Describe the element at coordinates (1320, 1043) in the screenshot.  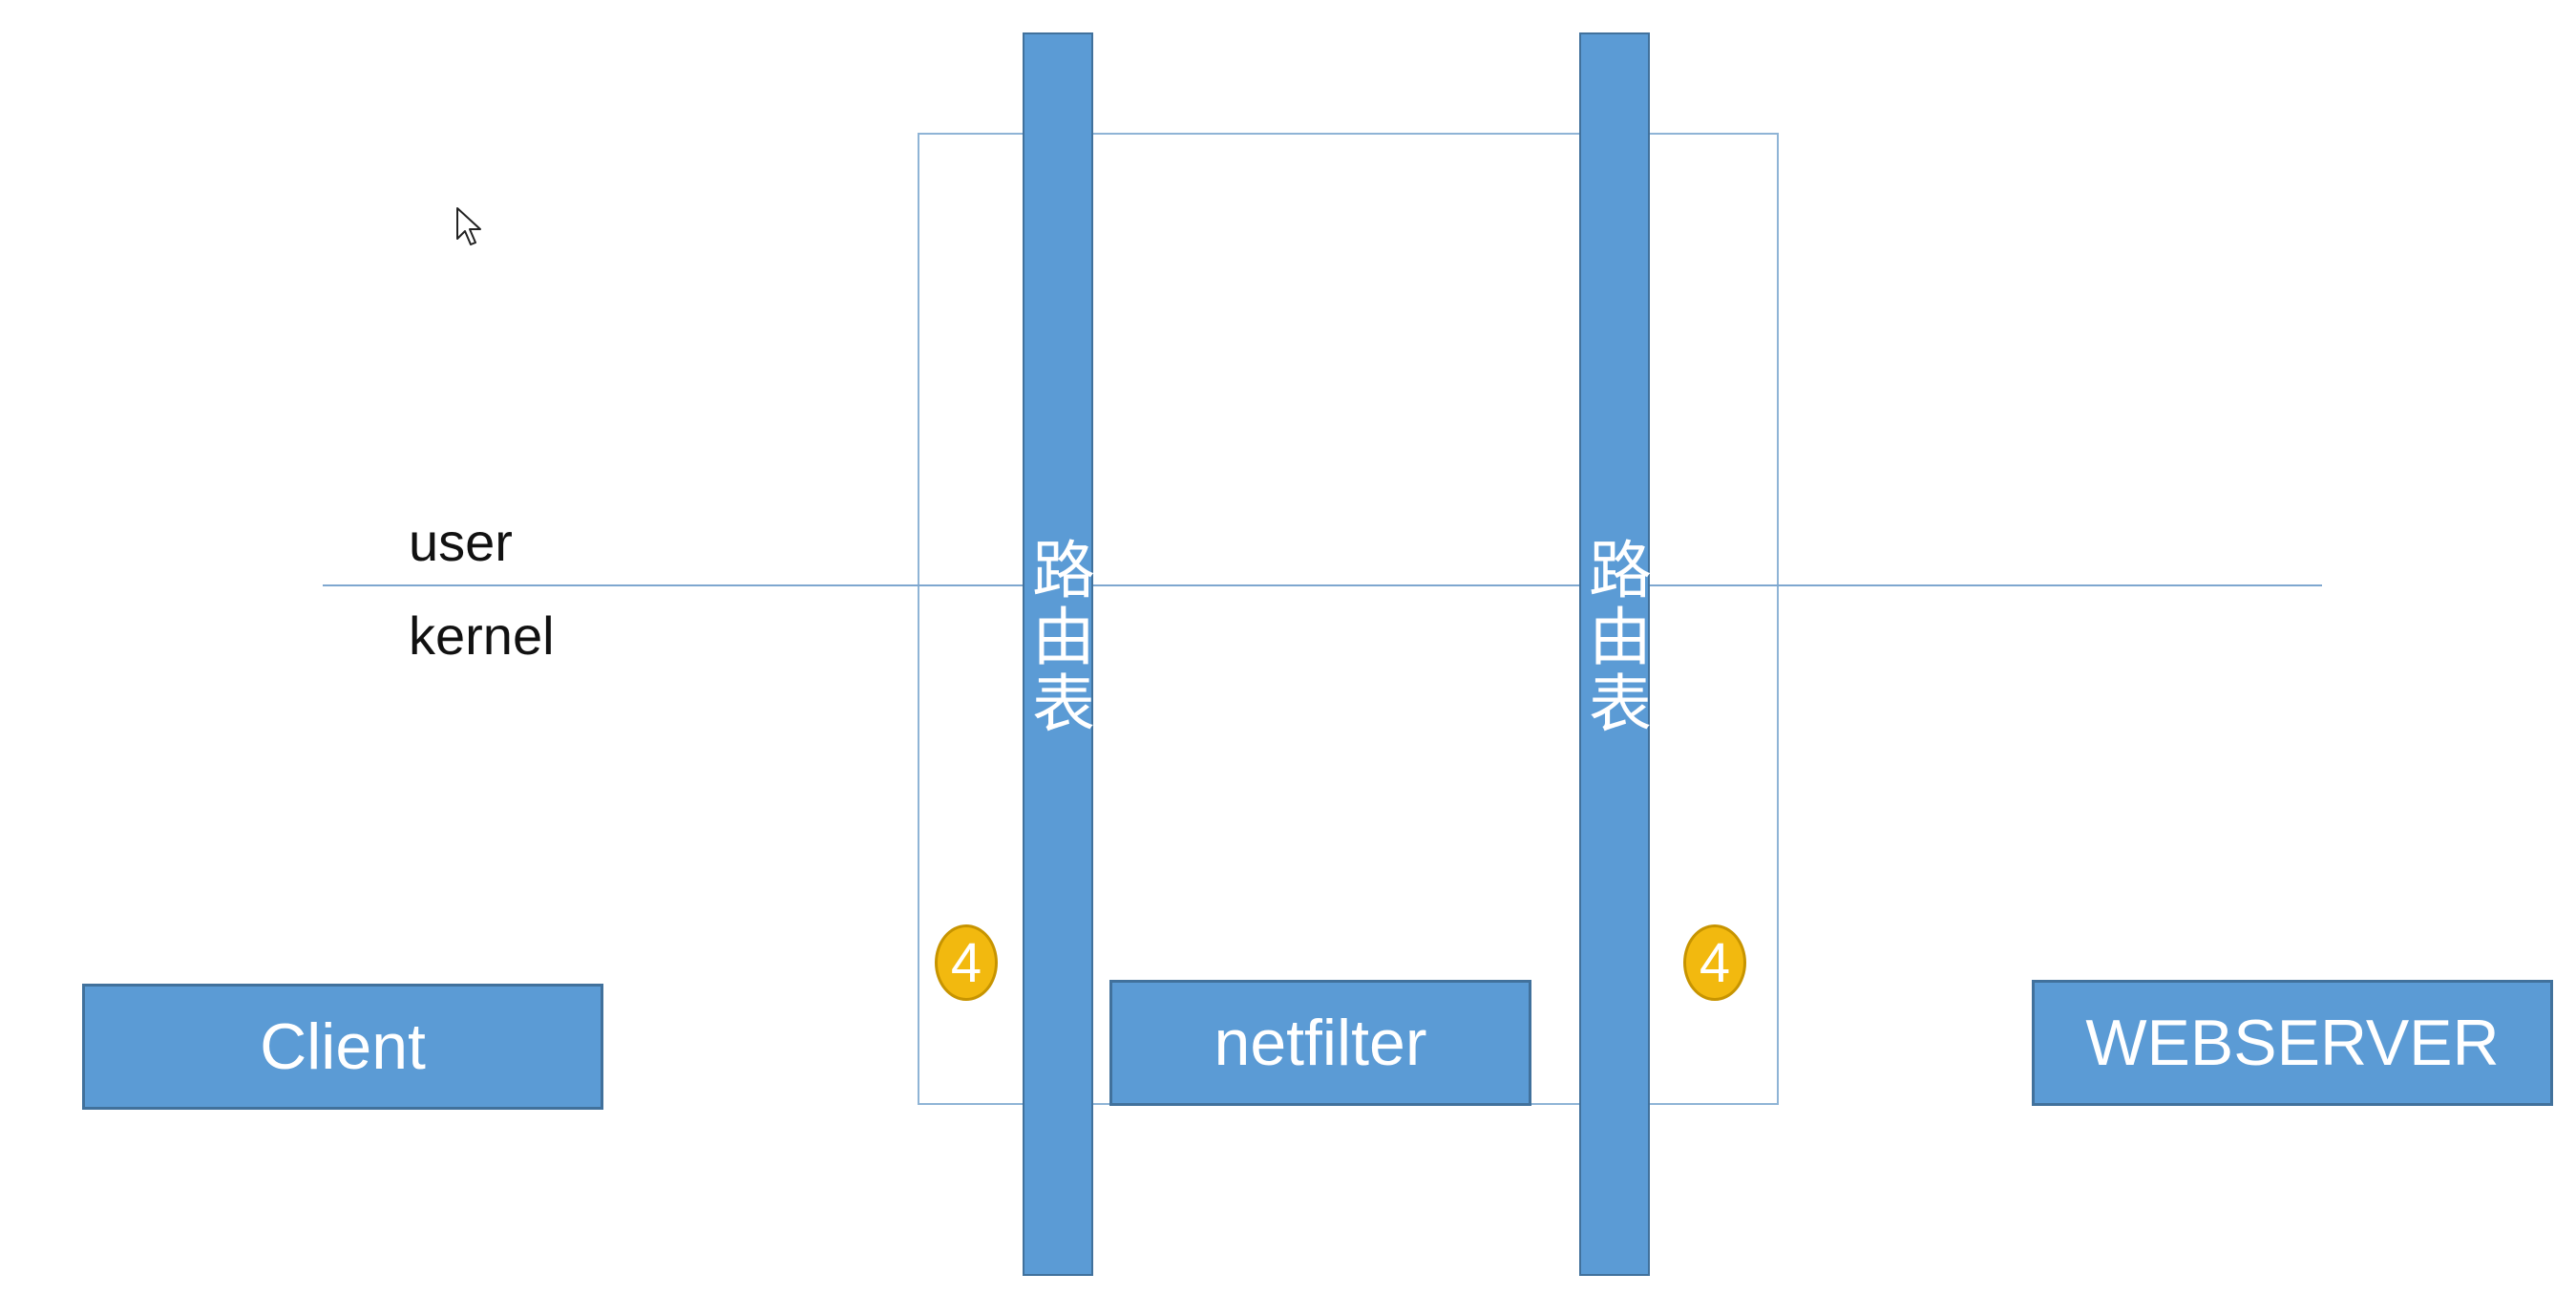
I see `netfilter-box: netfilter` at that location.